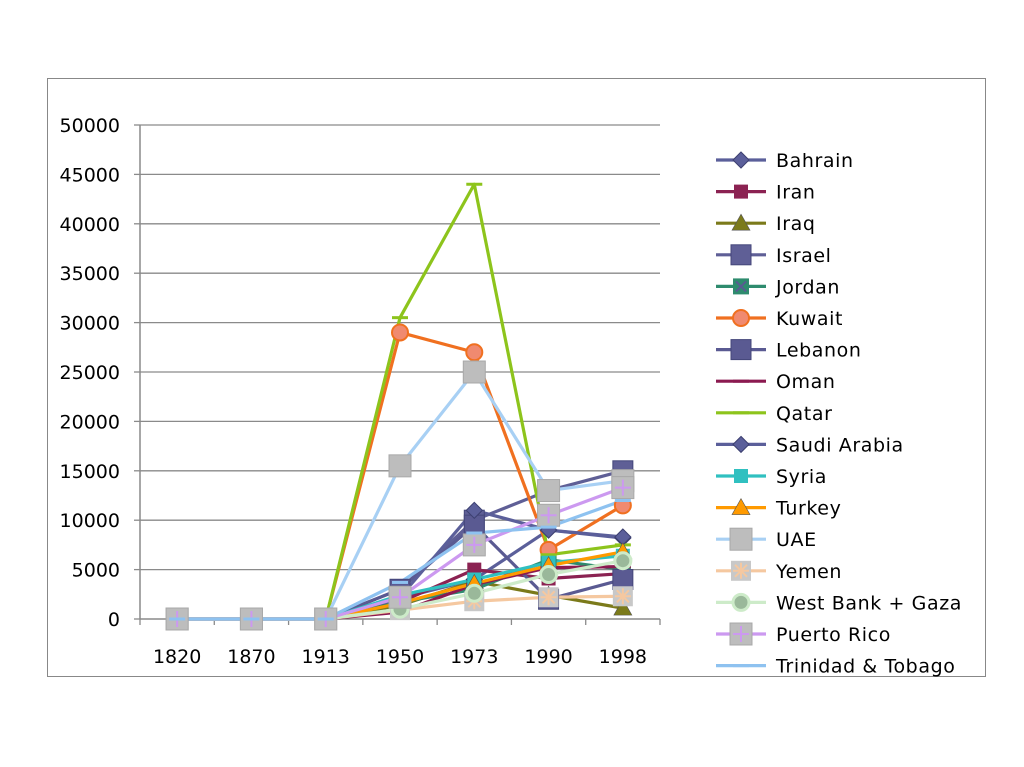  Describe the element at coordinates (90, 225) in the screenshot. I see `y-tick-label: 40000` at that location.